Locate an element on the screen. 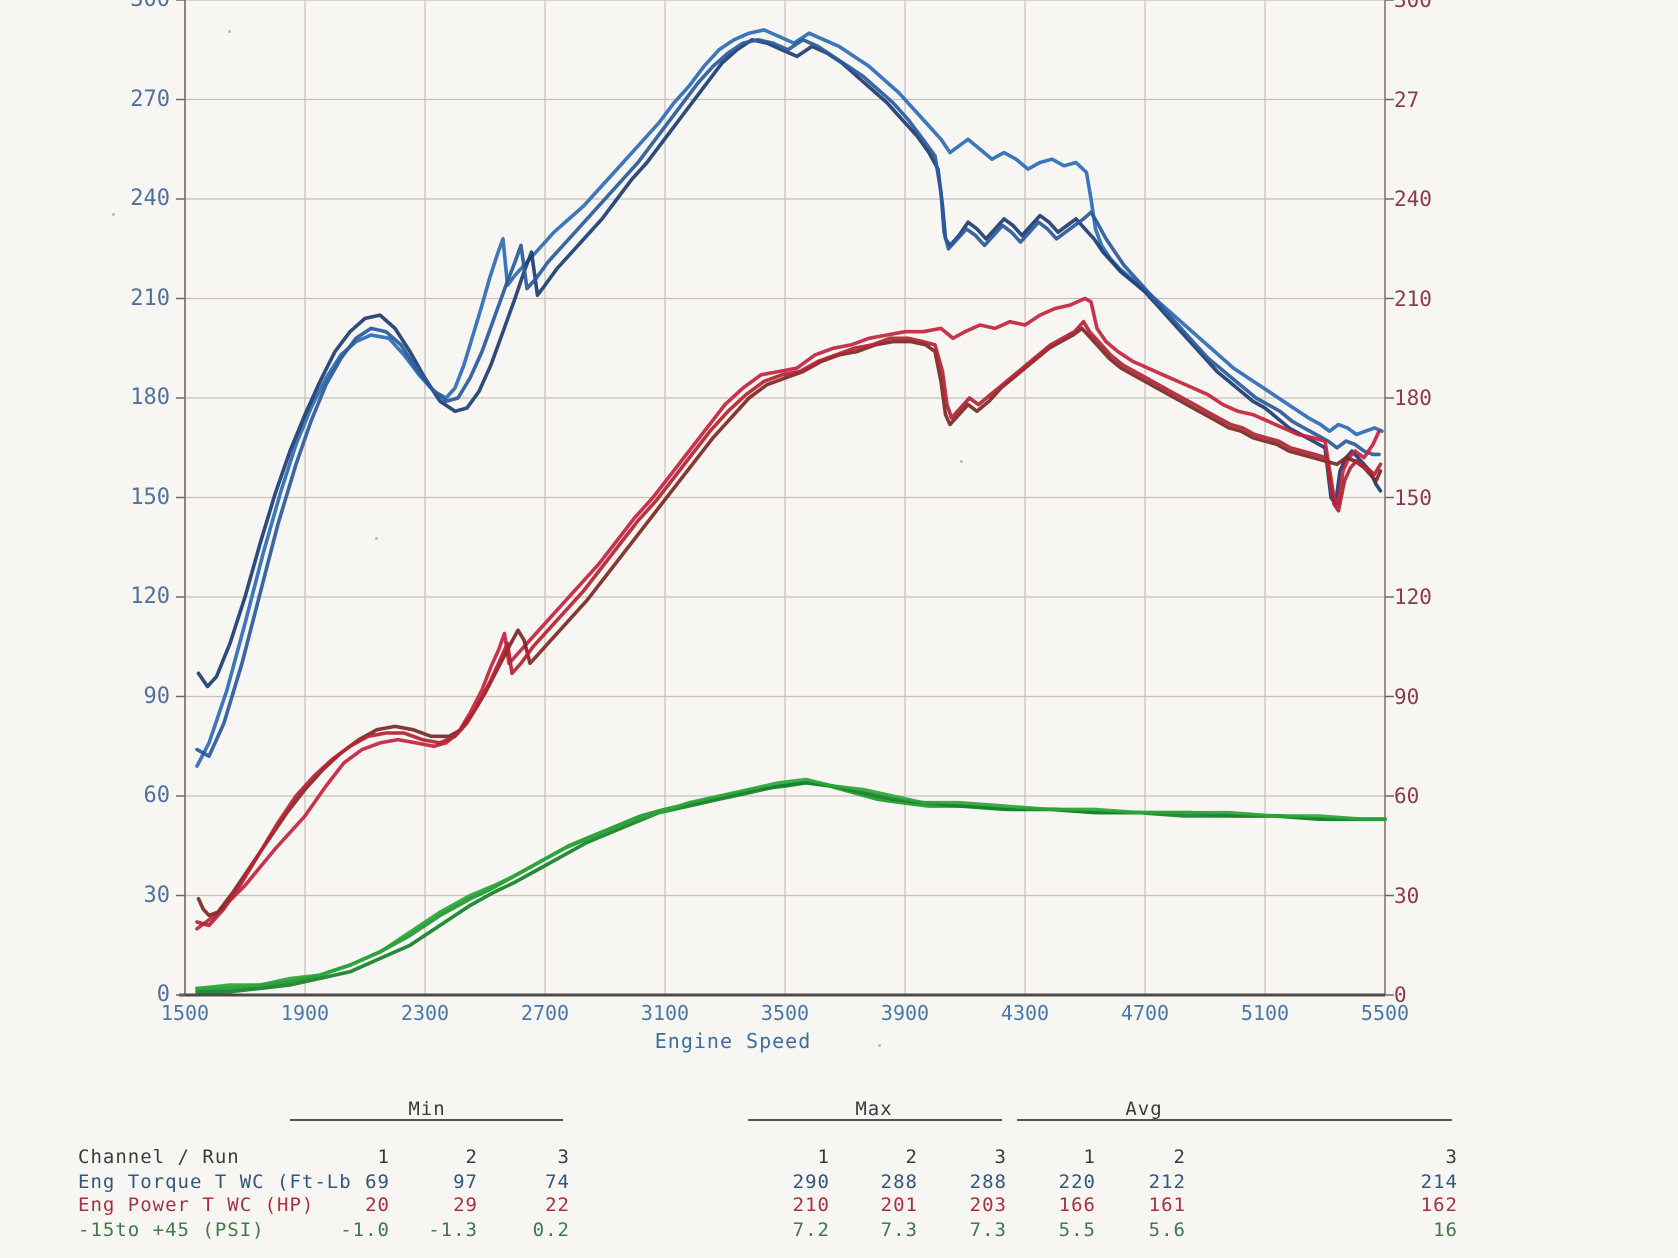 The width and height of the screenshot is (1678, 1258). channel-label: -15to +45 (PSI) is located at coordinates (171, 1230).